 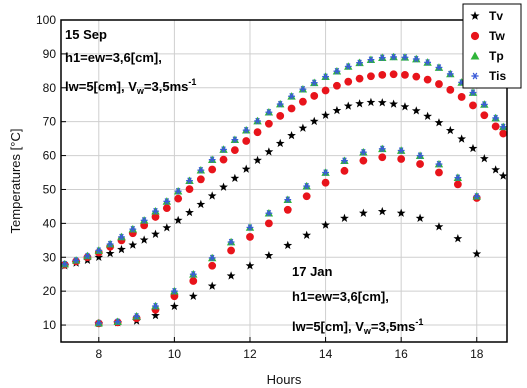 What do you see at coordinates (477, 354) in the screenshot?
I see `x-tick-label: 18` at bounding box center [477, 354].